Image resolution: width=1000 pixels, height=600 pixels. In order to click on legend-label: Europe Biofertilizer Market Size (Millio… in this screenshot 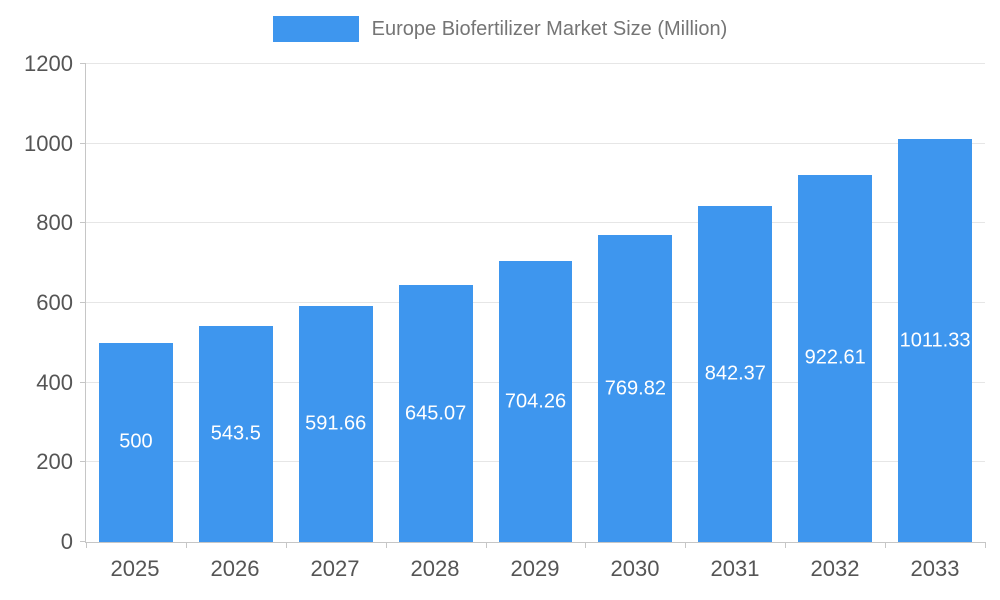, I will do `click(549, 28)`.